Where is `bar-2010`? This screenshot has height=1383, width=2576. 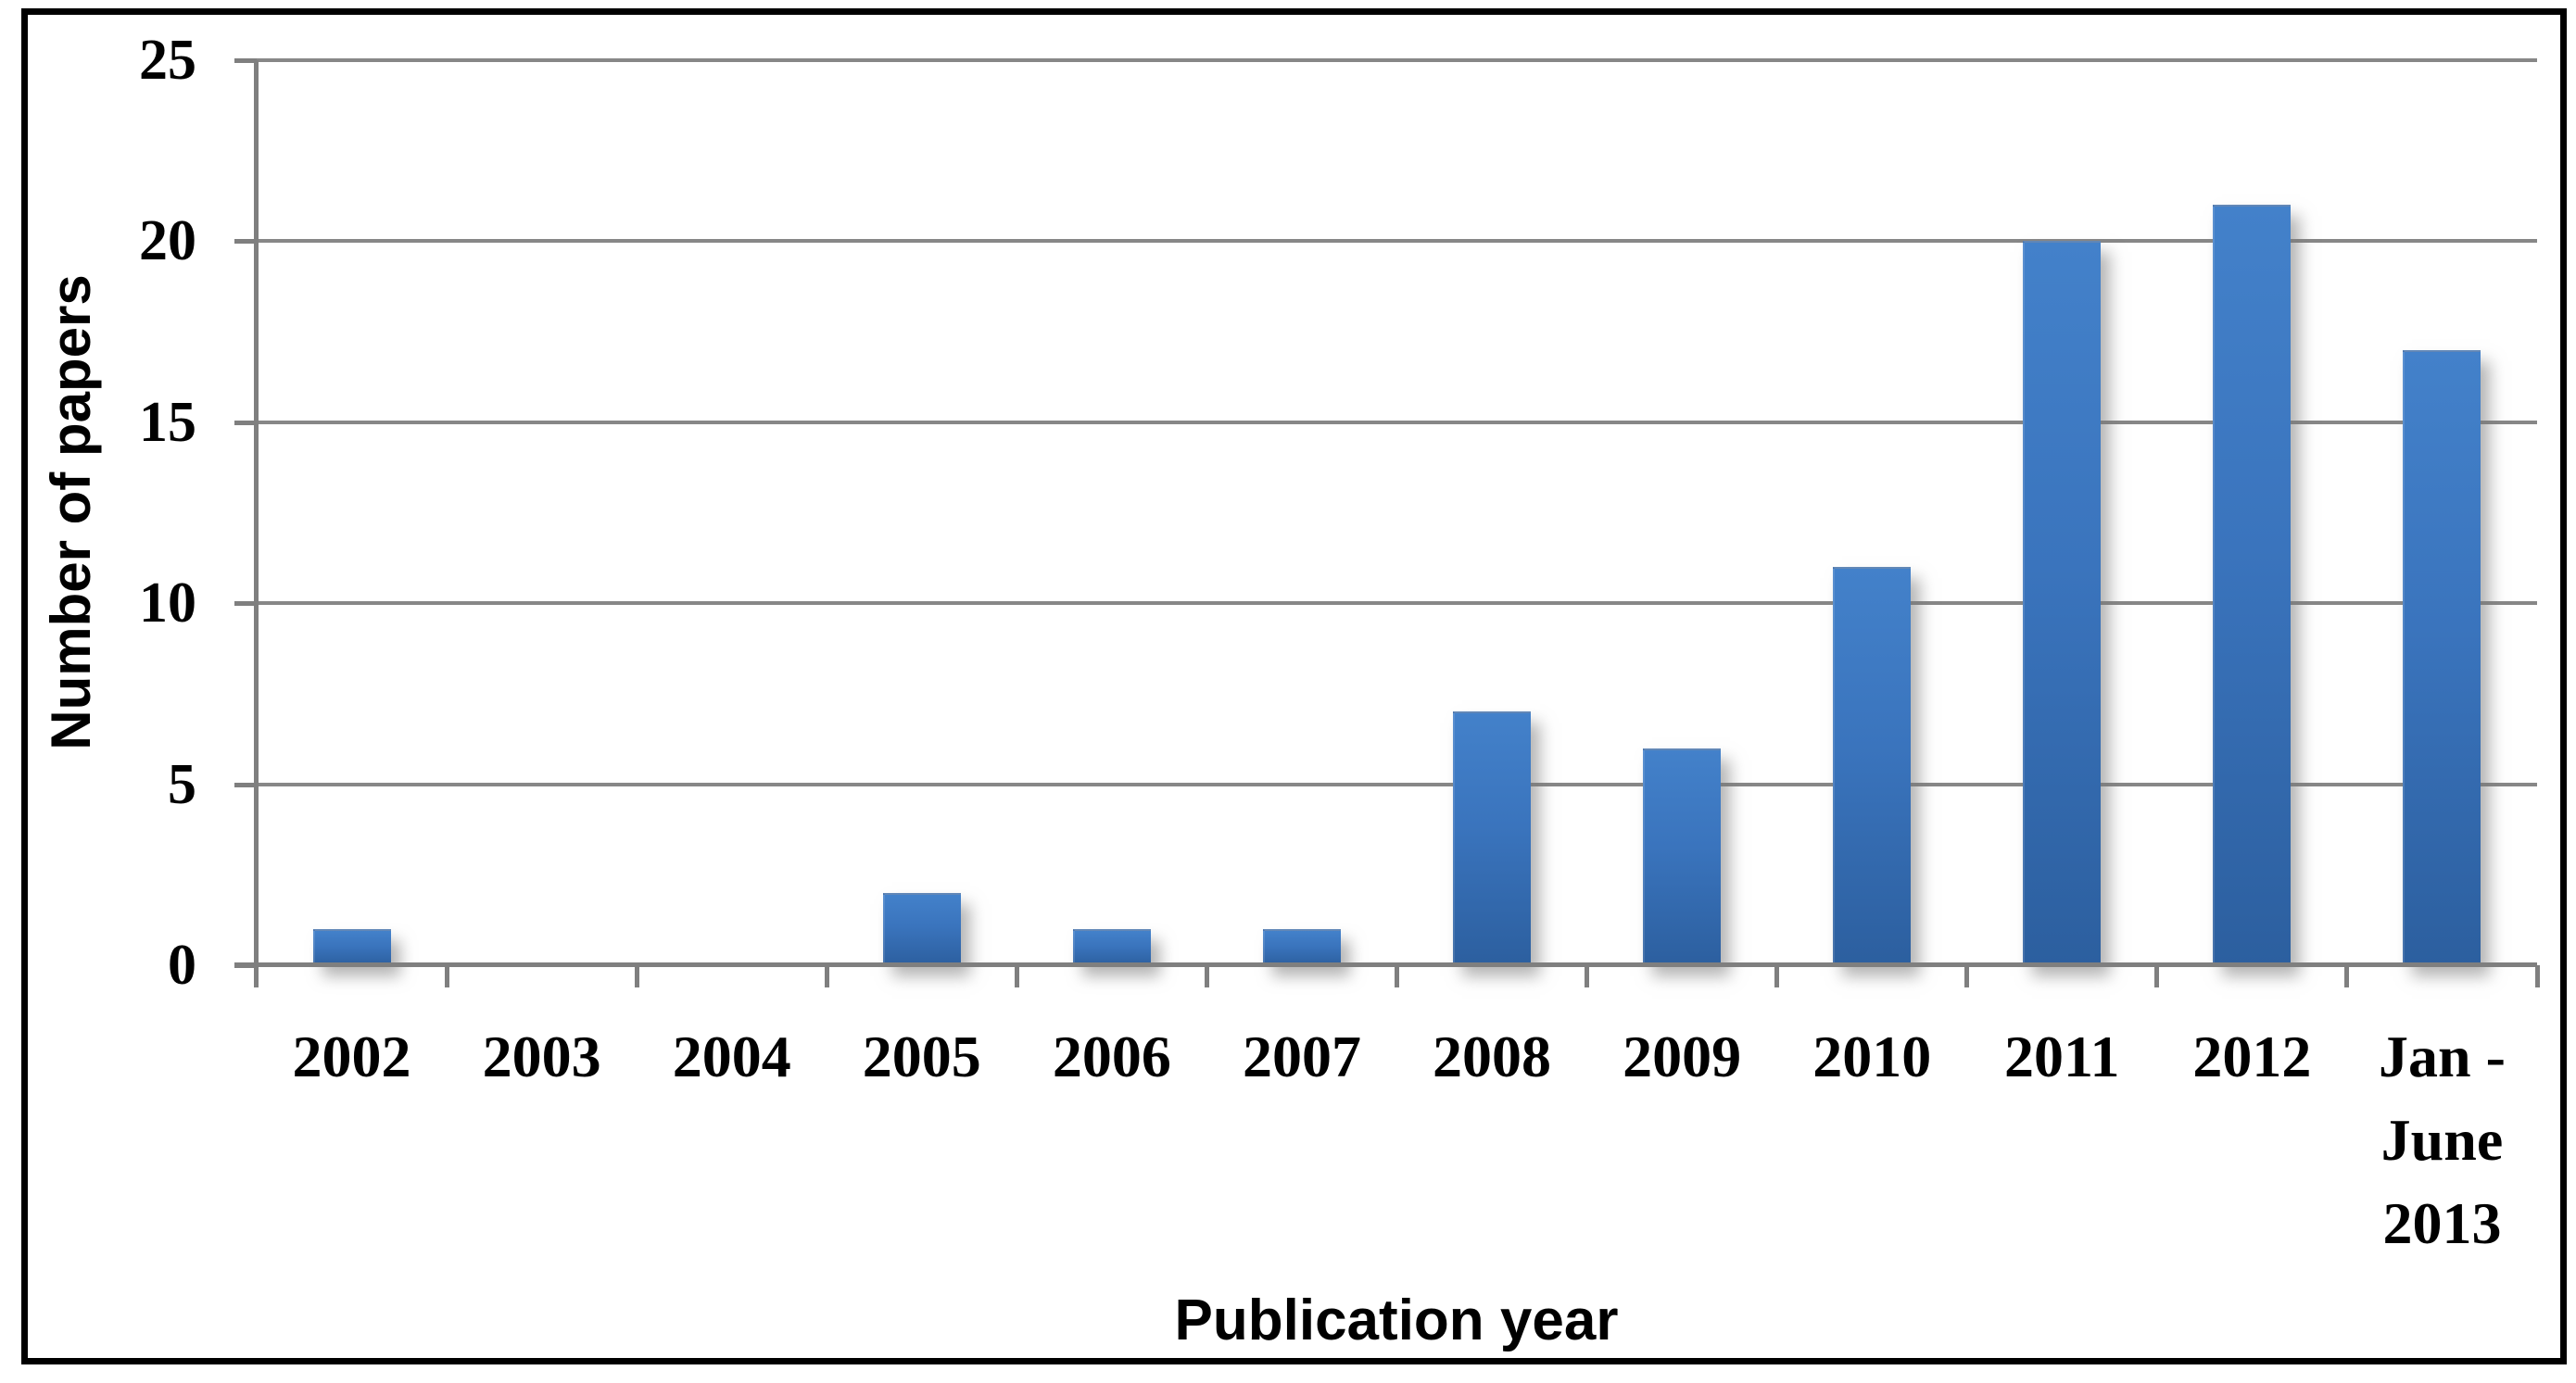
bar-2010 is located at coordinates (1872, 766).